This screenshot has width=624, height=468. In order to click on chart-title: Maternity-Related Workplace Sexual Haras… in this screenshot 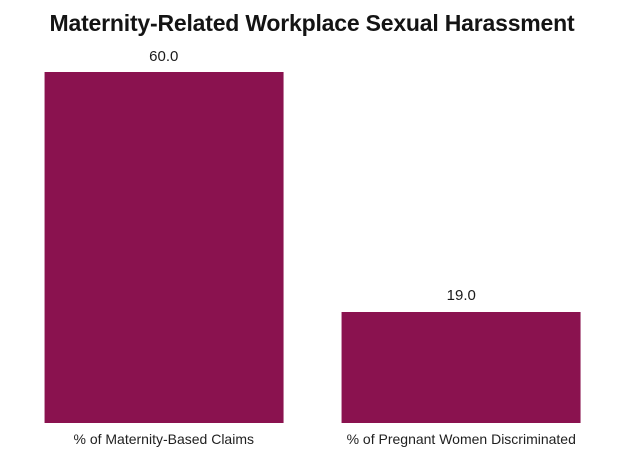, I will do `click(312, 23)`.